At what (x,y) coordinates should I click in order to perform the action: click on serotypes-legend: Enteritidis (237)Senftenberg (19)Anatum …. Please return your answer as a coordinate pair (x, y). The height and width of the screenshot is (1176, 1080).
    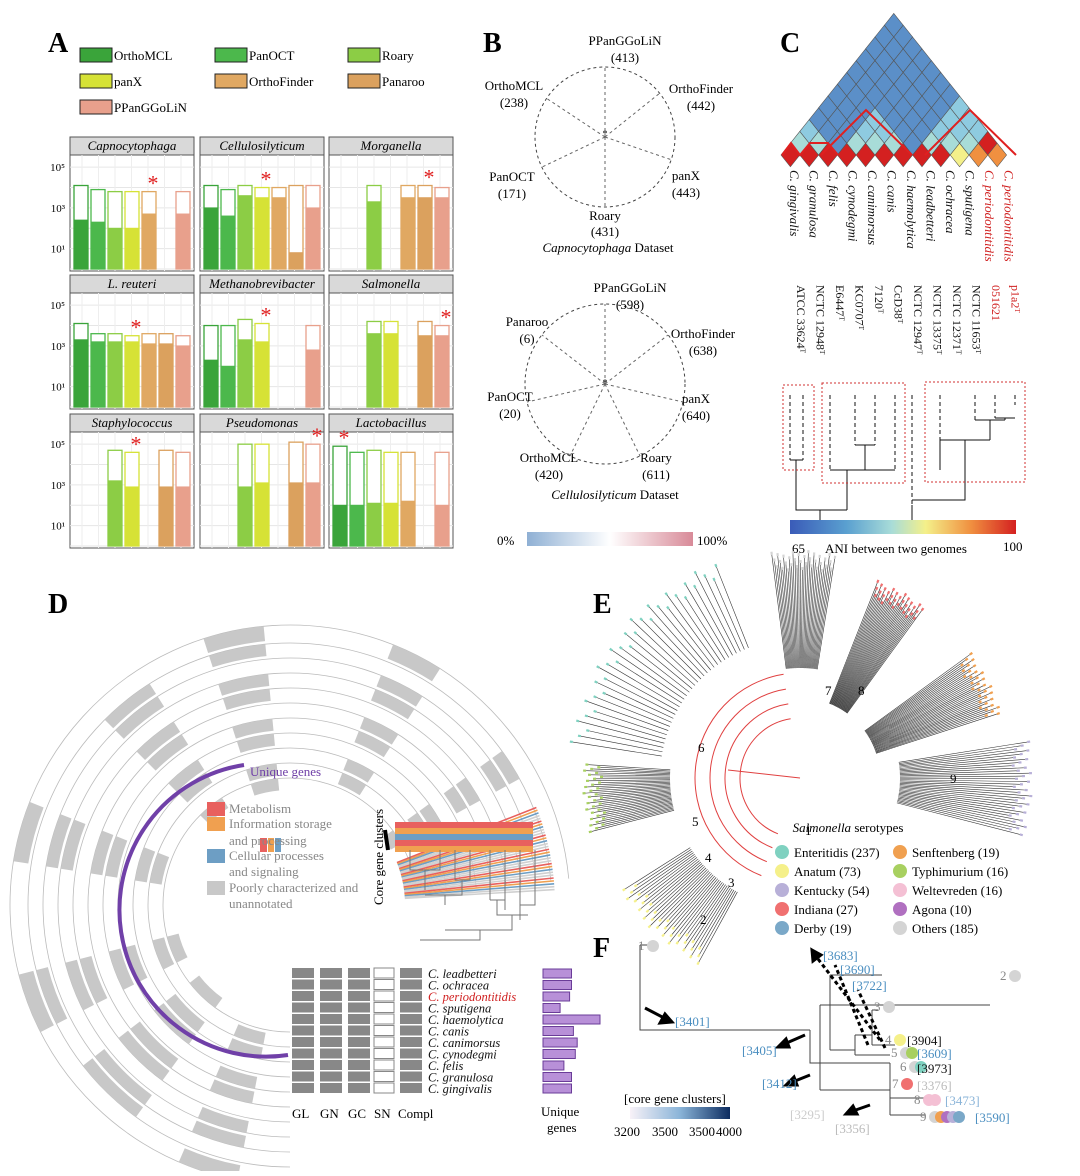
    Looking at the image, I should click on (891, 890).